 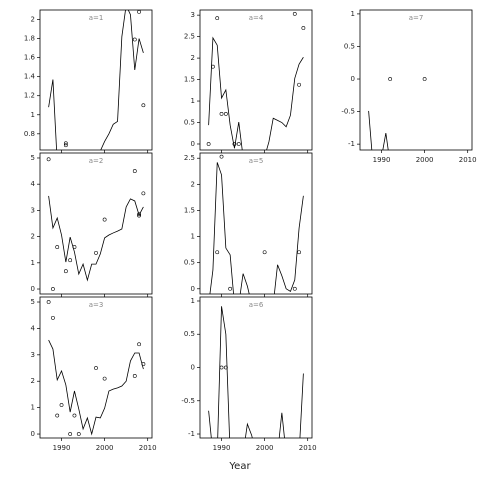 What do you see at coordinates (30, 77) in the screenshot?
I see `y-tick-label: 1.4` at bounding box center [30, 77].